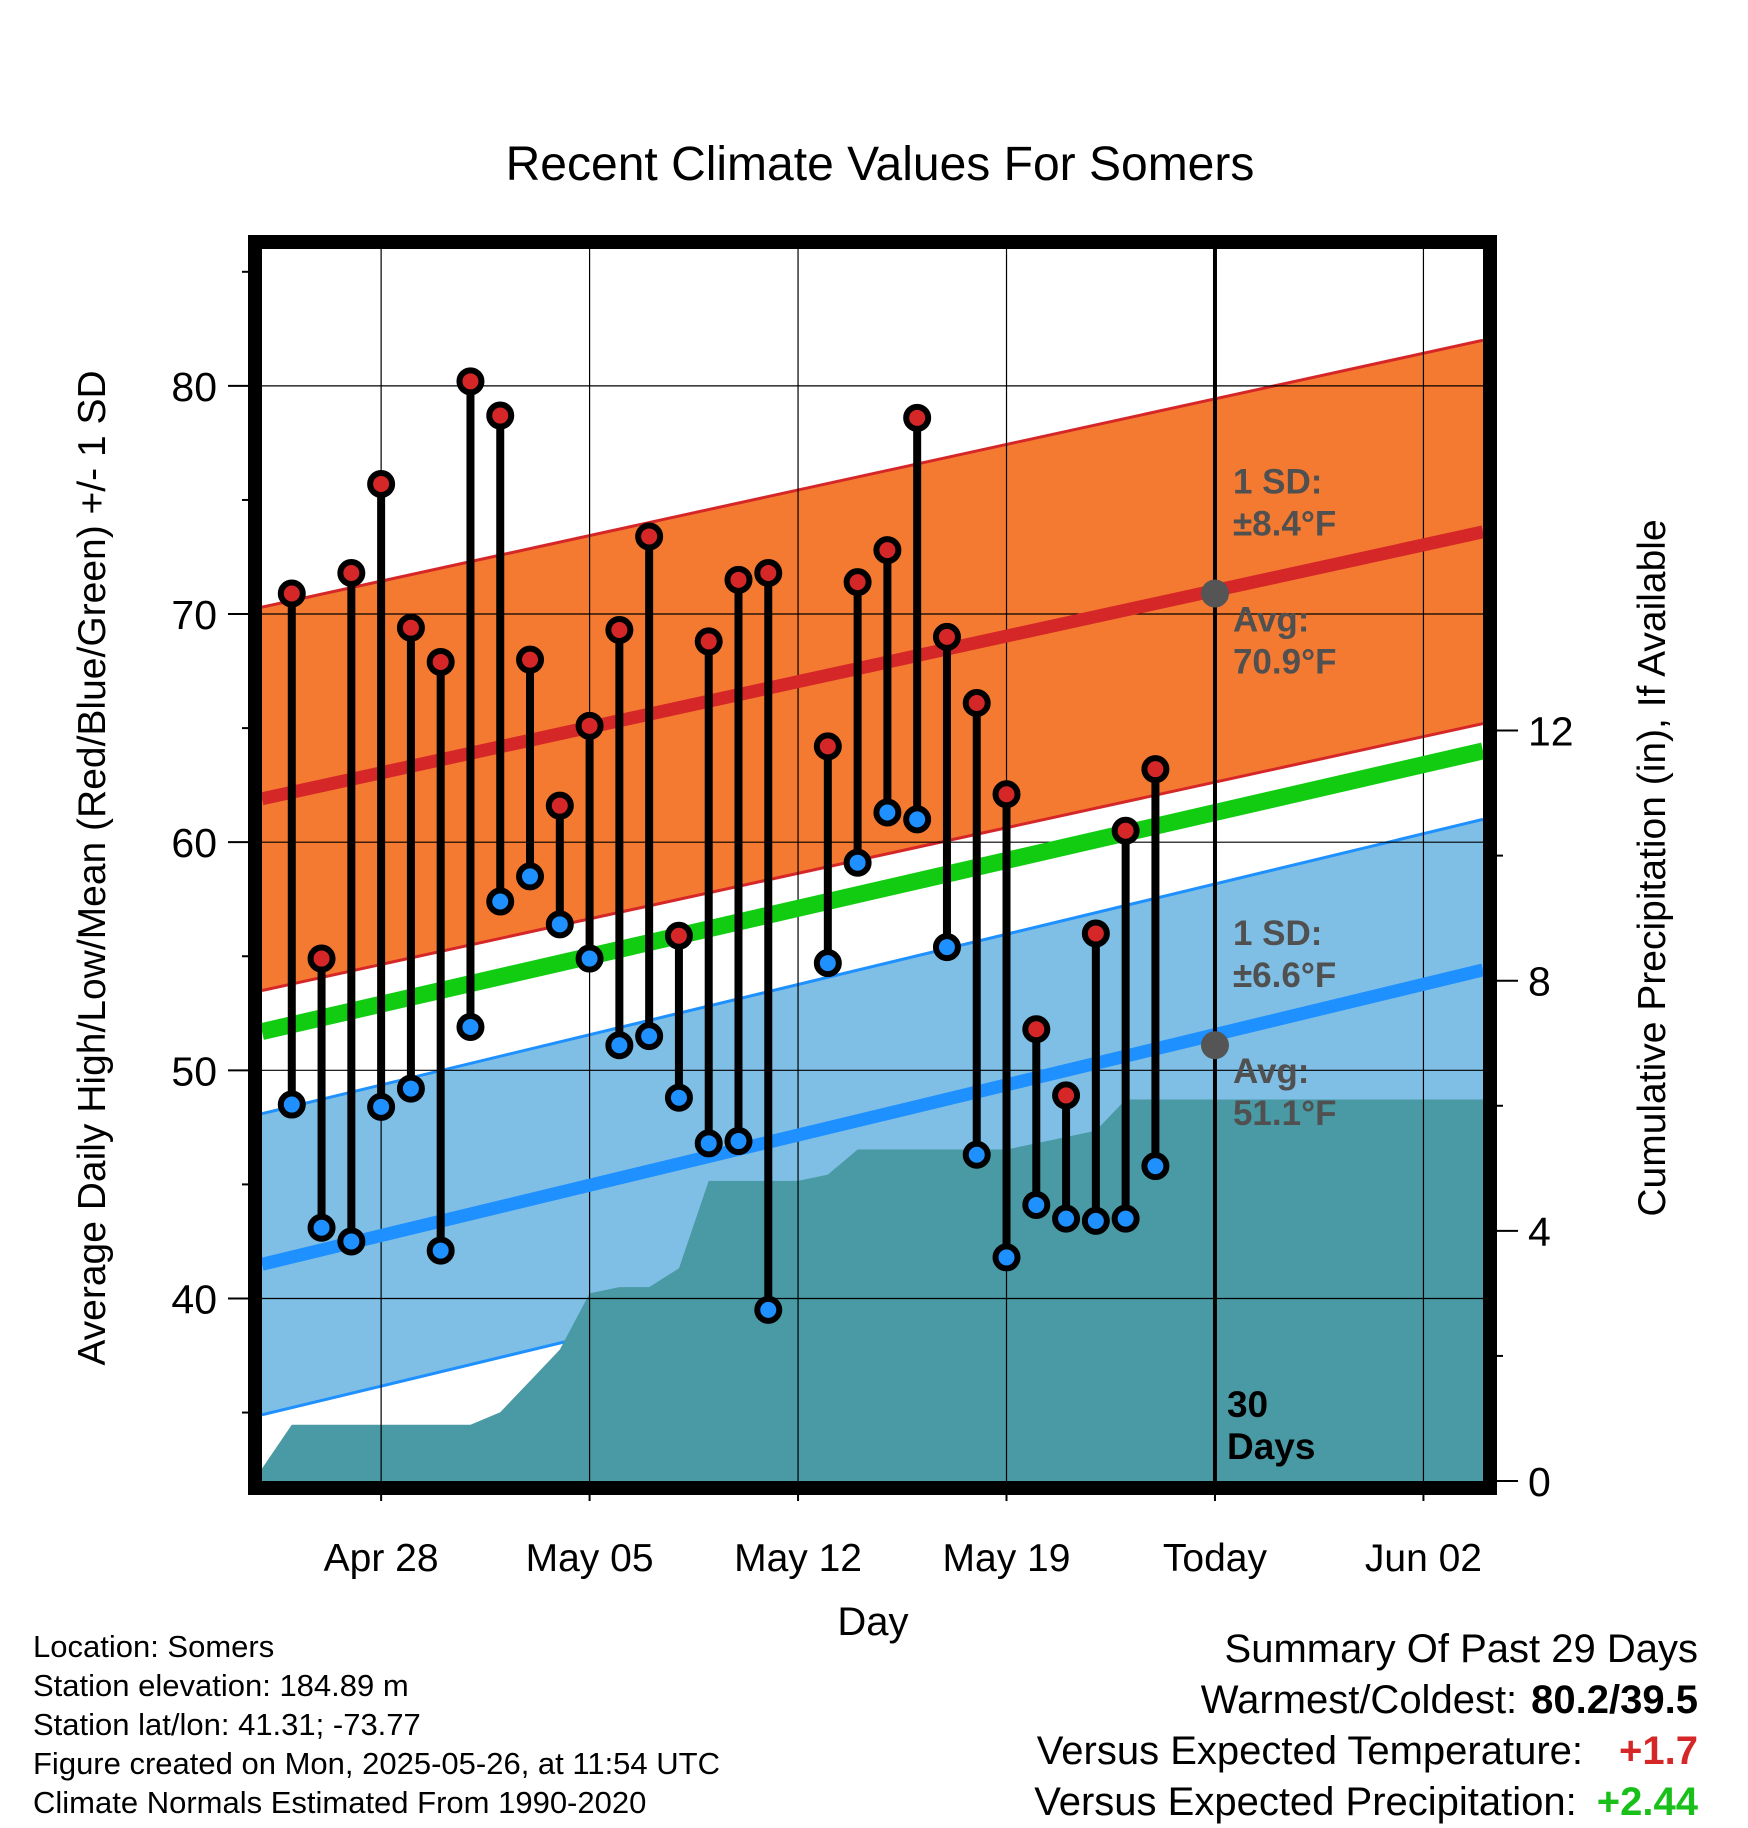 This screenshot has width=1748, height=1828. I want to click on summary-temp-row: Versus Expected Temperature: +1.7, so click(1366, 1751).